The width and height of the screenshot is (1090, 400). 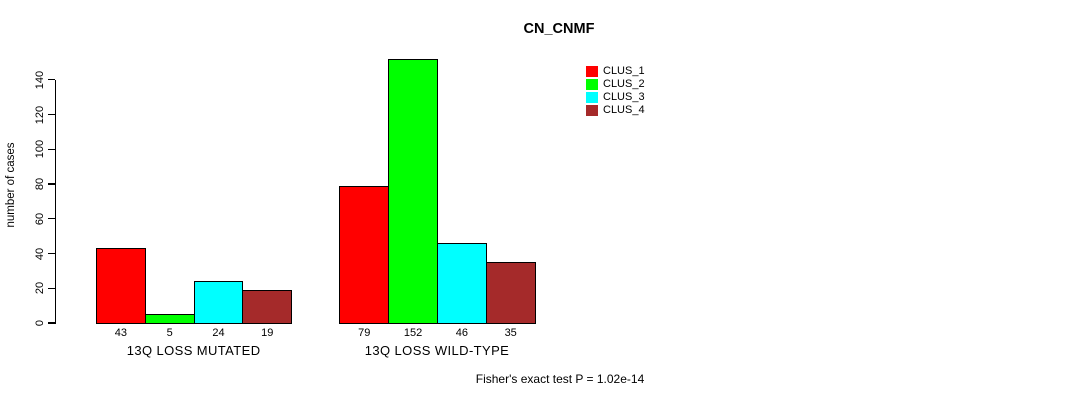 I want to click on bar-value-label: 35, so click(x=510, y=333).